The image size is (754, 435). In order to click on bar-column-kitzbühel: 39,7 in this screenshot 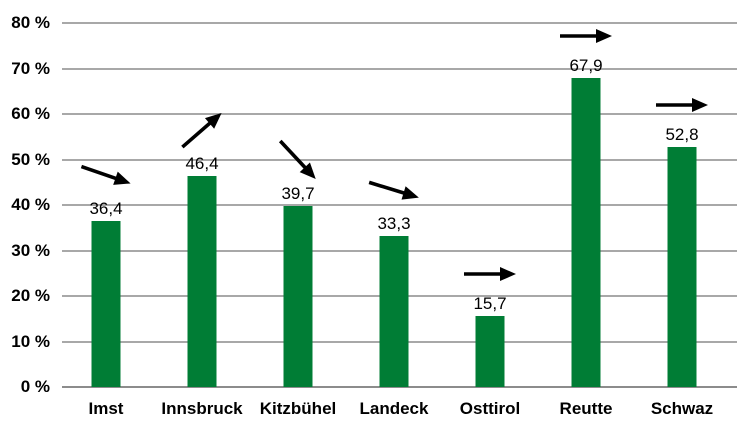, I will do `click(298, 205)`.